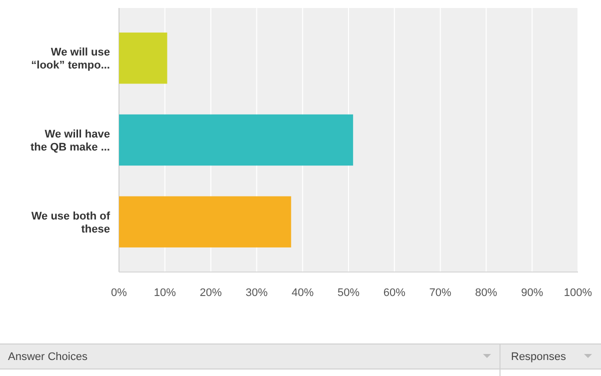  I want to click on x-tick-label: 40%, so click(303, 293).